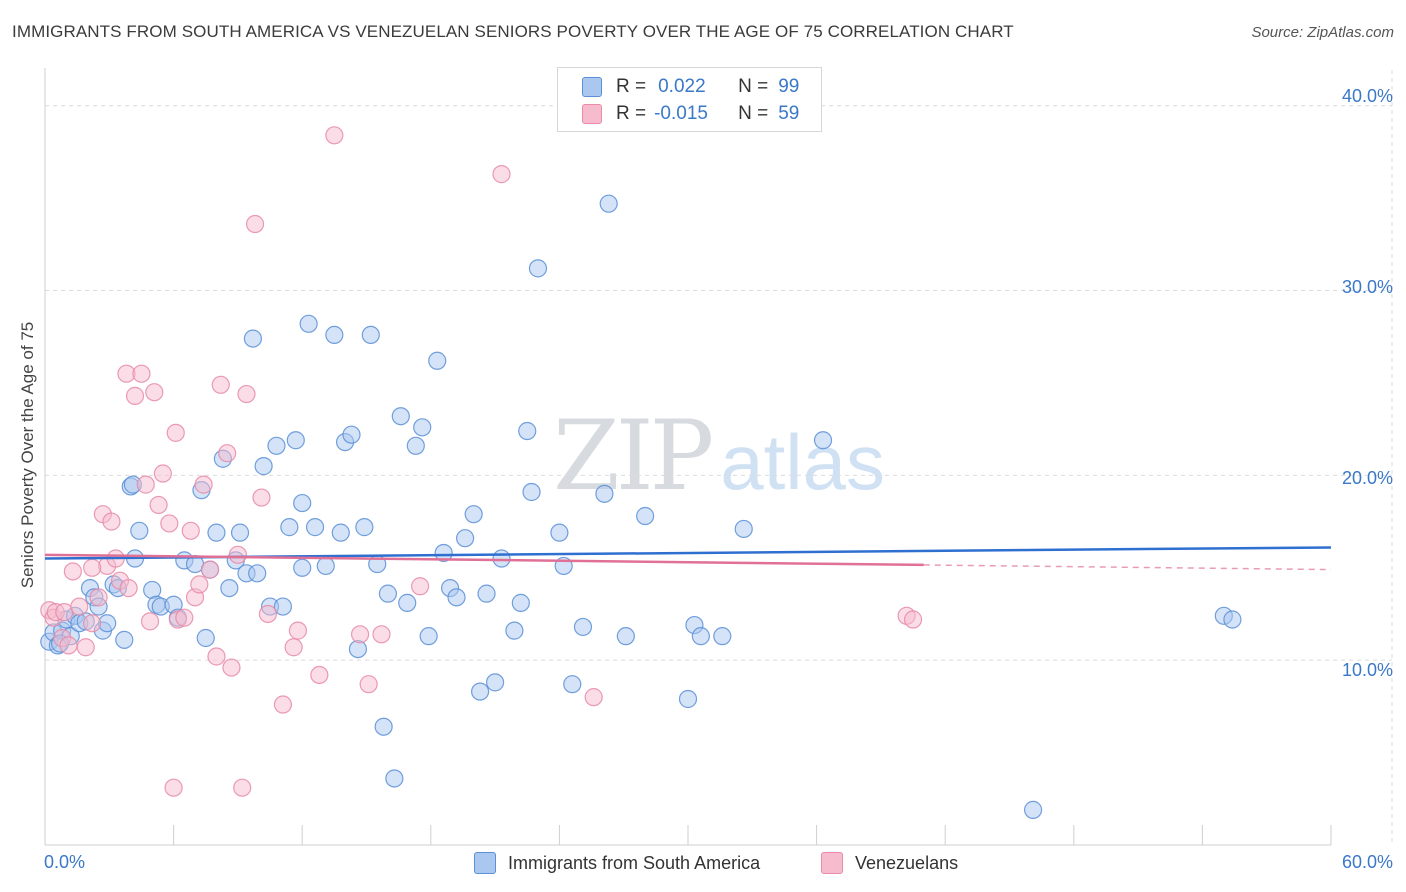  Describe the element at coordinates (753, 113) in the screenshot. I see `n-label: N =` at that location.